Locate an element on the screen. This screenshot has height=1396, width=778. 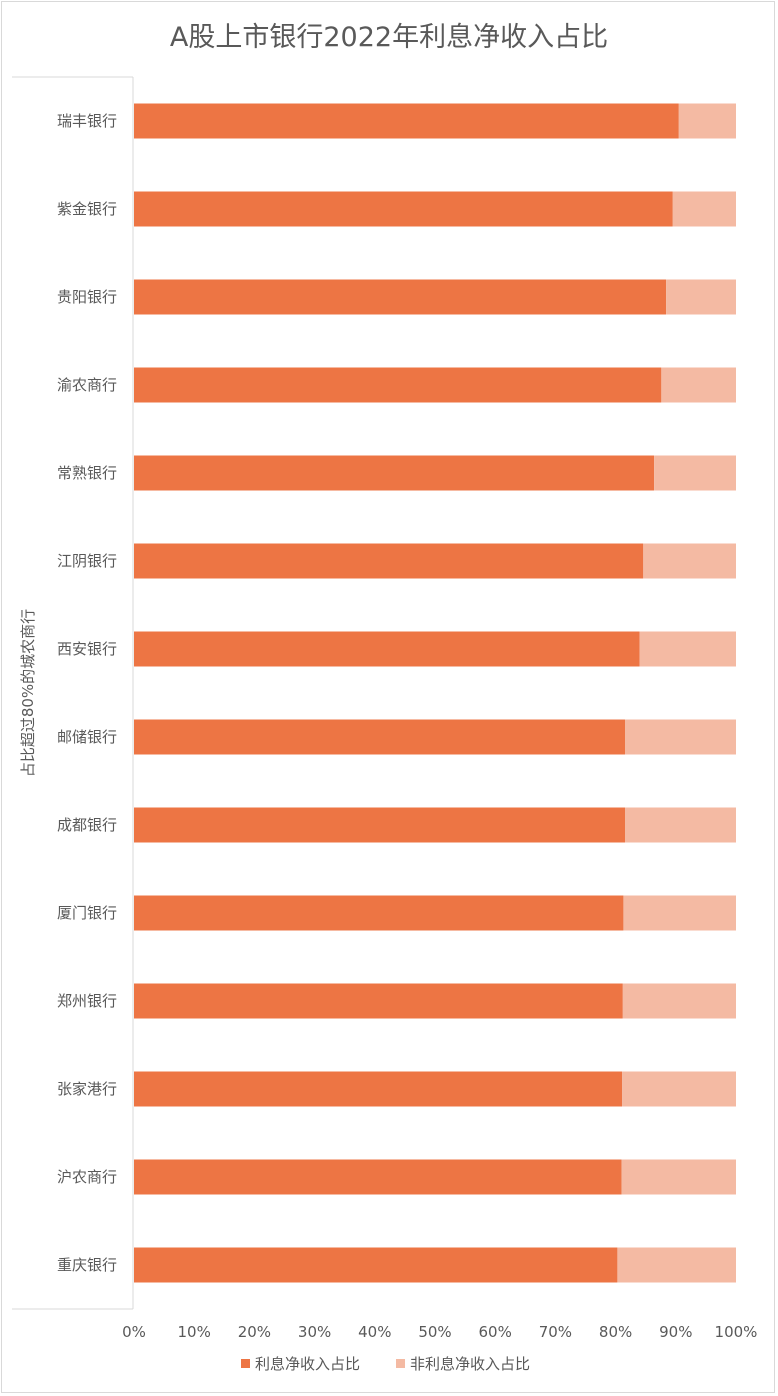
chart-title: A股上市银行2022年利息净收入占比 is located at coordinates (389, 37).